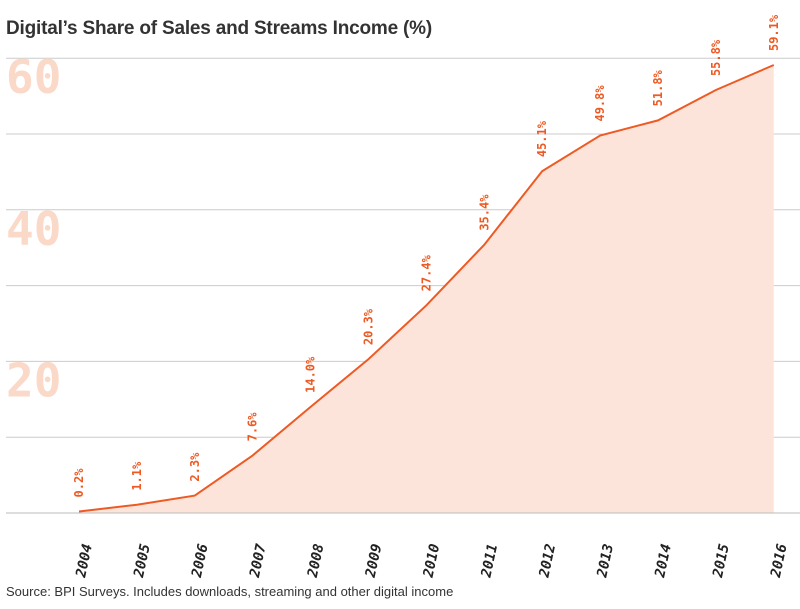  Describe the element at coordinates (721, 561) in the screenshot. I see `x-tick-label: 2015` at that location.